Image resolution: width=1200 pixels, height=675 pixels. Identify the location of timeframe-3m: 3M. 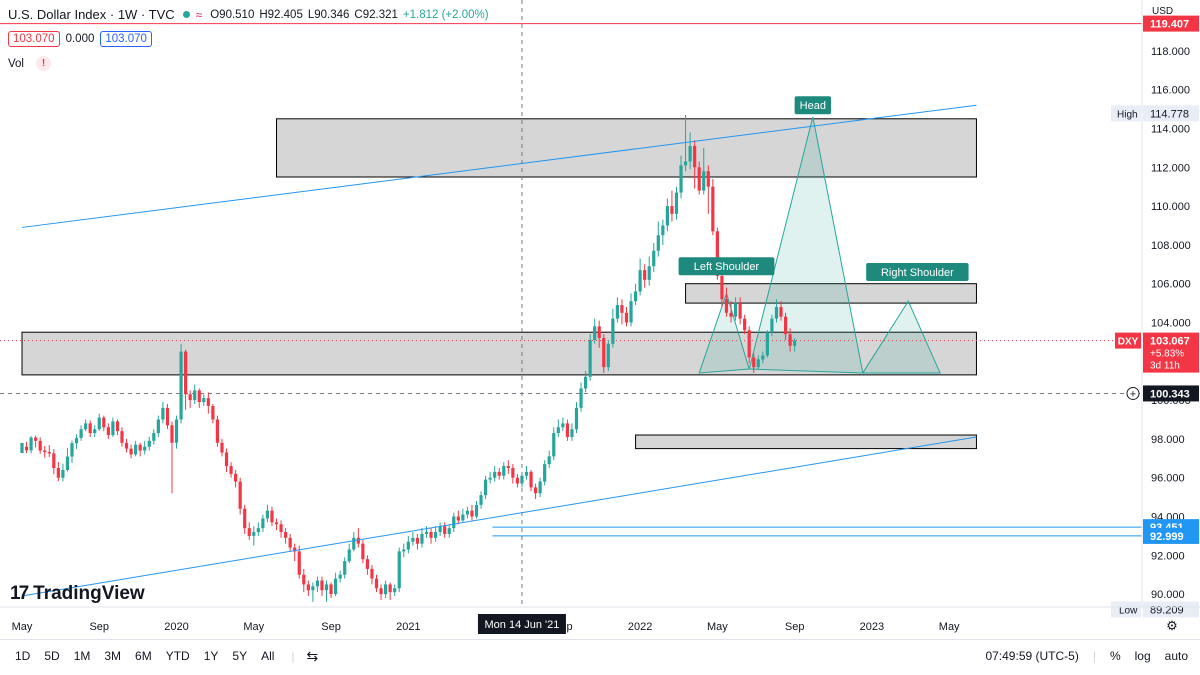
(113, 656).